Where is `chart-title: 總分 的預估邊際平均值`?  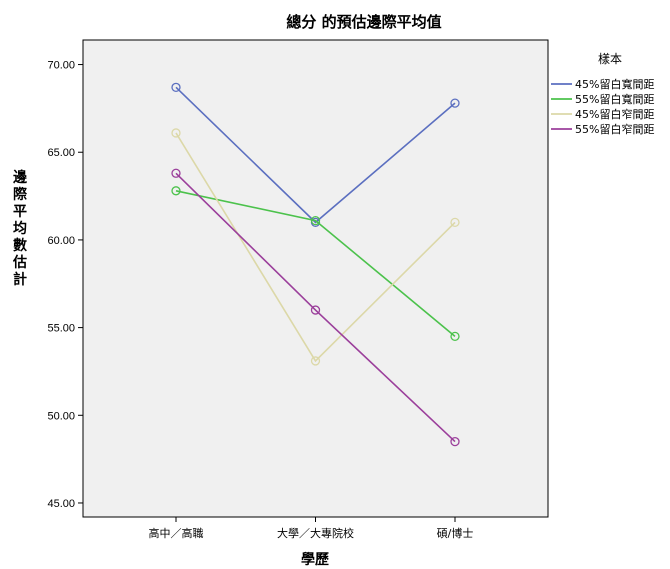
chart-title: 總分 的預估邊際平均值 is located at coordinates (363, 22).